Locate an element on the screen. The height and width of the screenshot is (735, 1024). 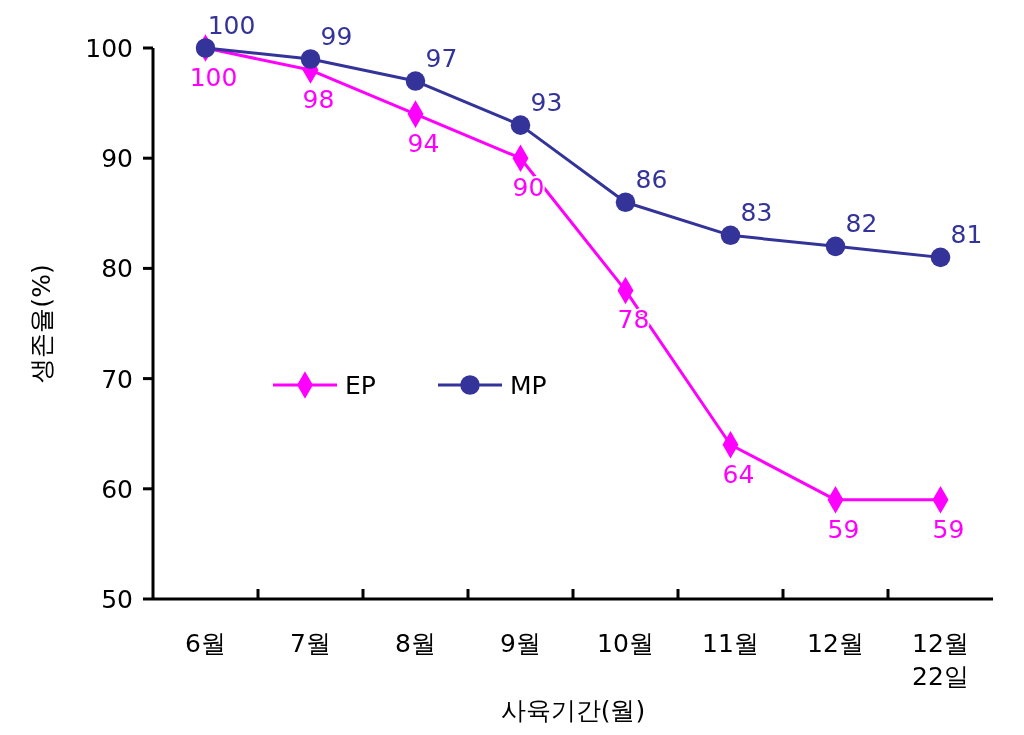
data-label: 83 is located at coordinates (756, 213).